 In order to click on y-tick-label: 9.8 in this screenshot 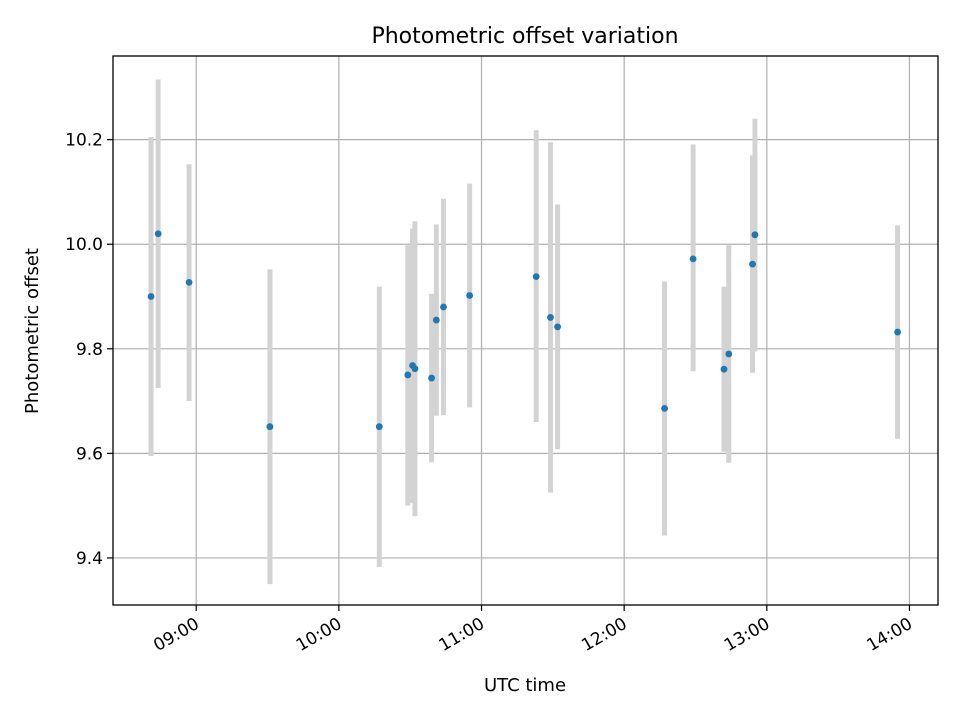, I will do `click(89, 350)`.